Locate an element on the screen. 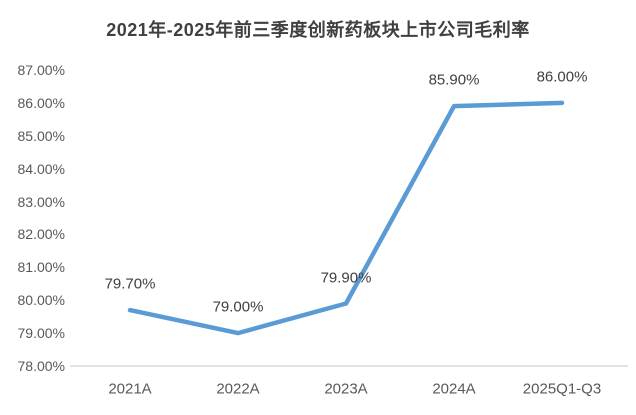 This screenshot has width=636, height=415. x-axis-category-label: 2025Q1-Q3 is located at coordinates (562, 389).